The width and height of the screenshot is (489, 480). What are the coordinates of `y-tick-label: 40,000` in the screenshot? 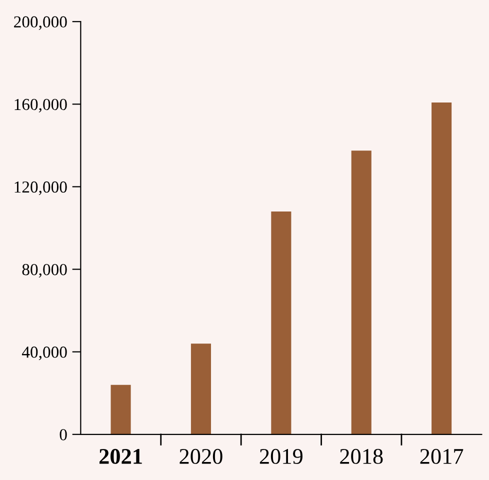 It's located at (44, 353).